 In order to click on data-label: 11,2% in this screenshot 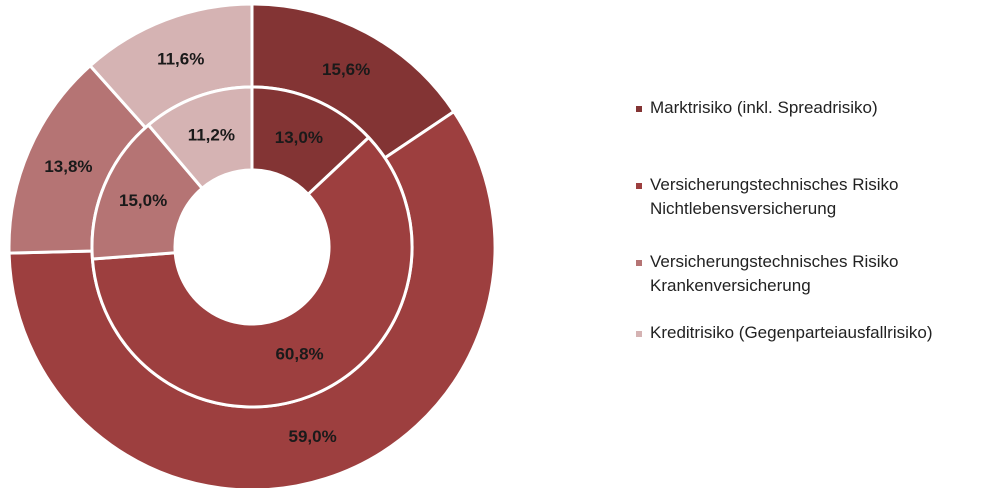, I will do `click(211, 135)`.